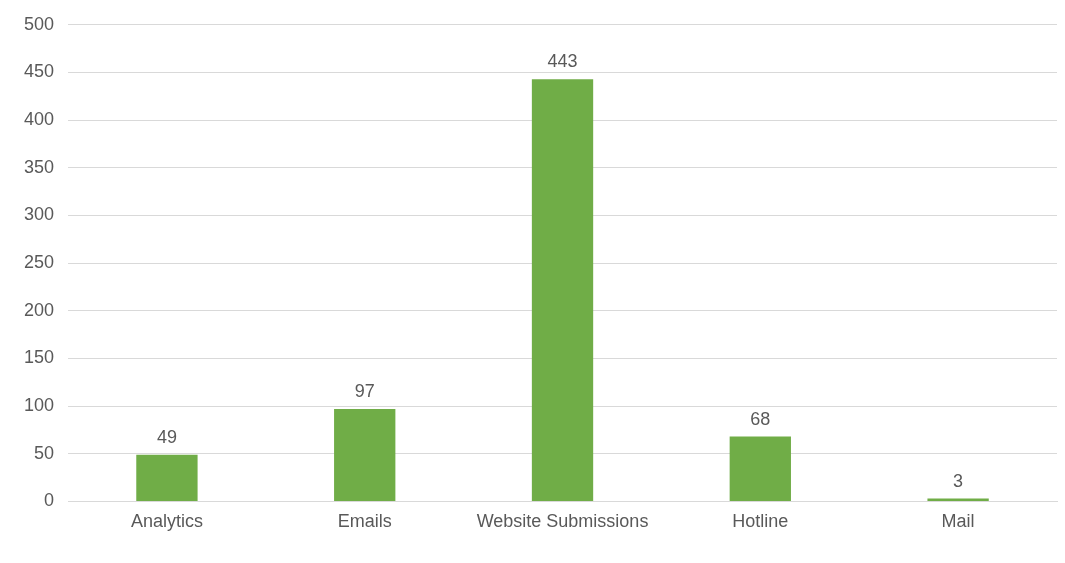 This screenshot has height=563, width=1065. I want to click on x-tick-label: Website Submissions, so click(562, 521).